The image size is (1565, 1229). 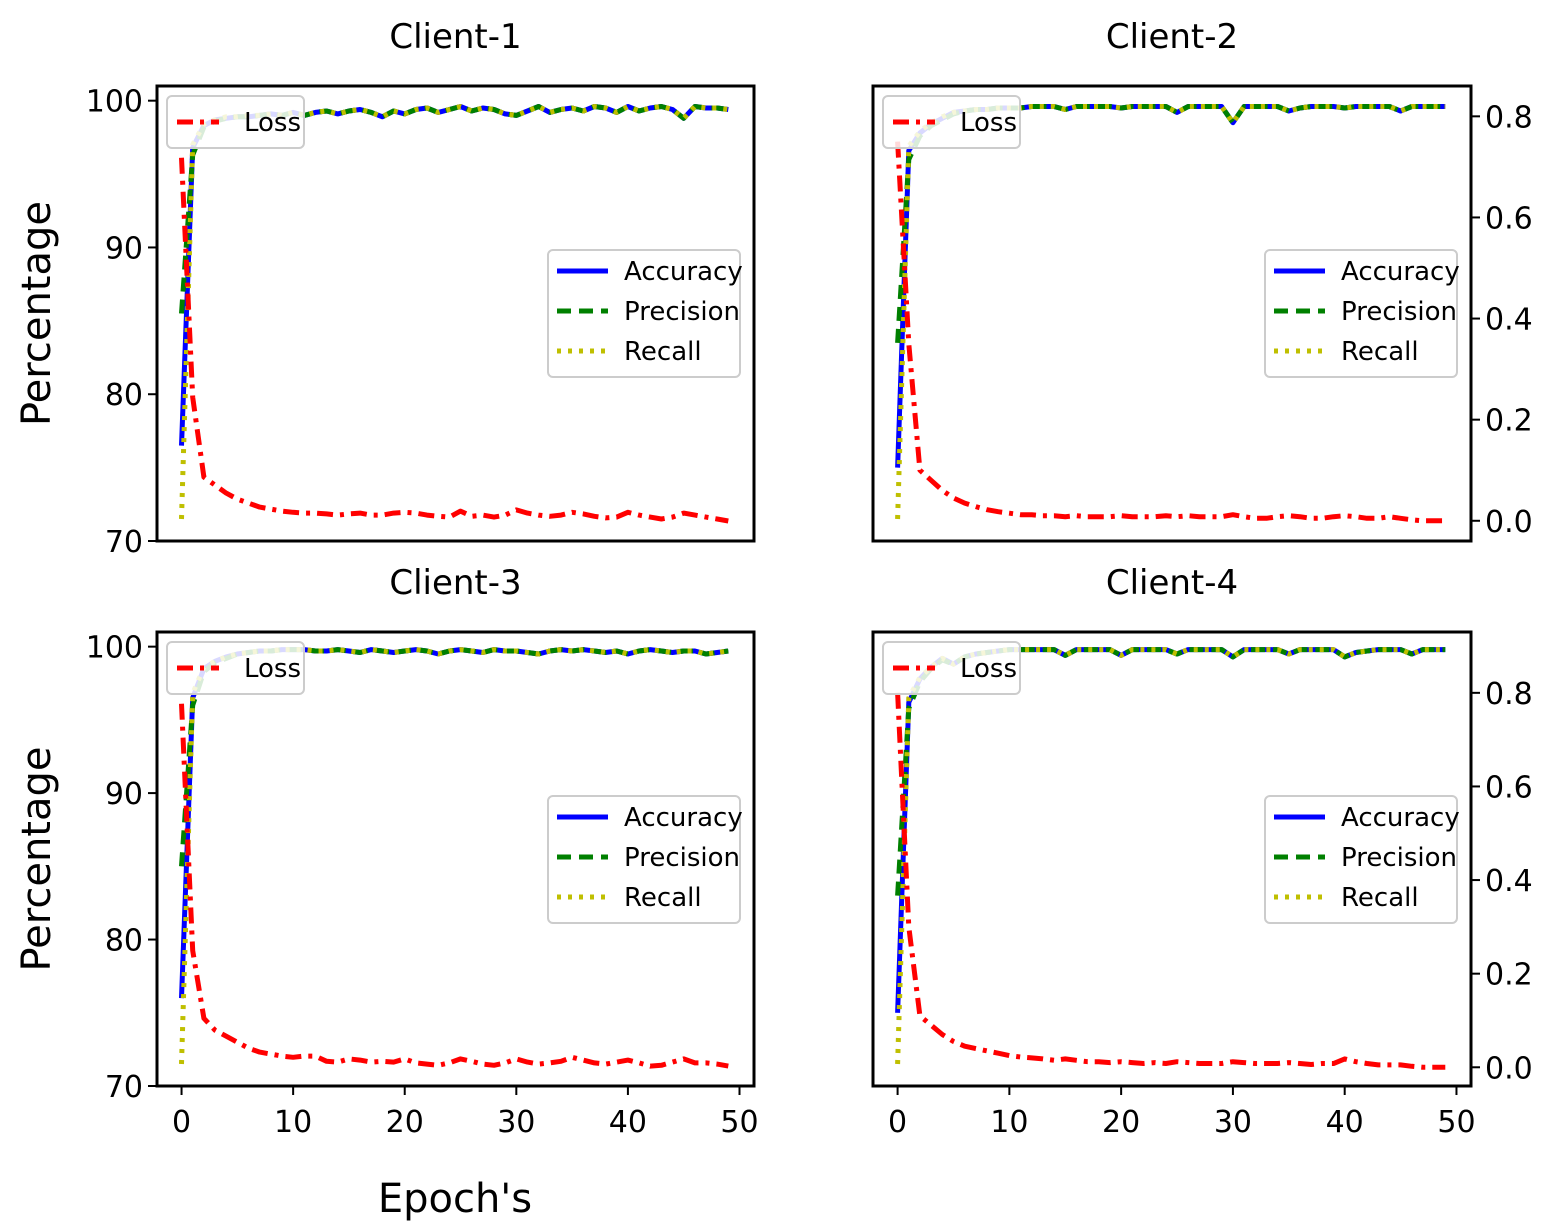 I want to click on x-axis-label: Epoch's, so click(x=455, y=1199).